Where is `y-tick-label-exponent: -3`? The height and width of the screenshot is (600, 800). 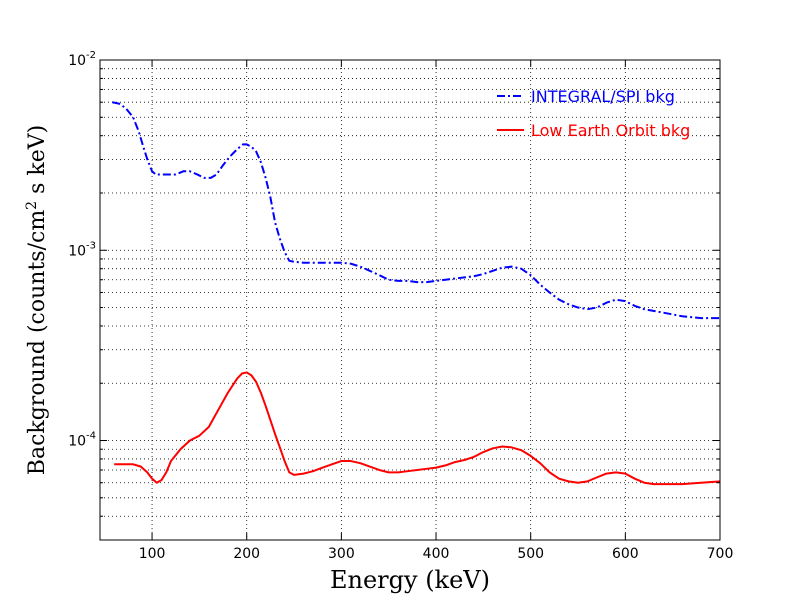 y-tick-label-exponent: -3 is located at coordinates (91, 245).